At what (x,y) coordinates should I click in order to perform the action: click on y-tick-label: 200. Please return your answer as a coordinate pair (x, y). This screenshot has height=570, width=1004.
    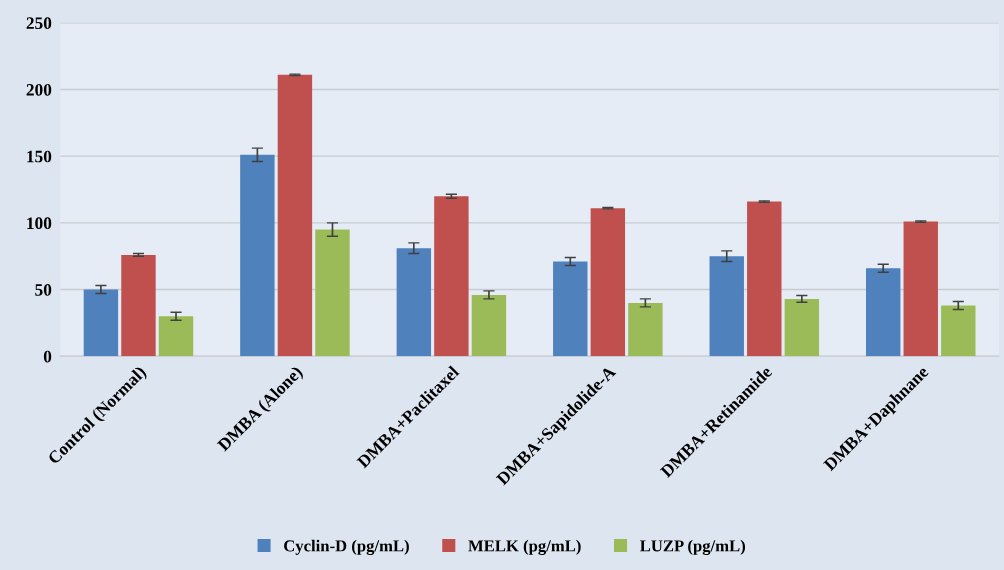
    Looking at the image, I should click on (39, 89).